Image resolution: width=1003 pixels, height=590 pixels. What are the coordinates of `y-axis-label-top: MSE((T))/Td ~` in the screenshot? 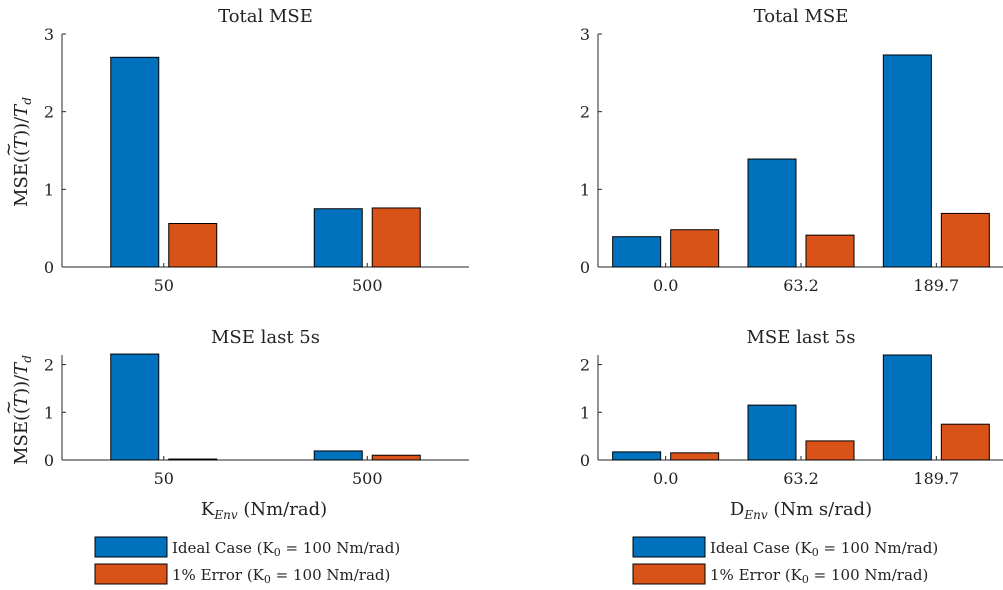 It's located at (17, 152).